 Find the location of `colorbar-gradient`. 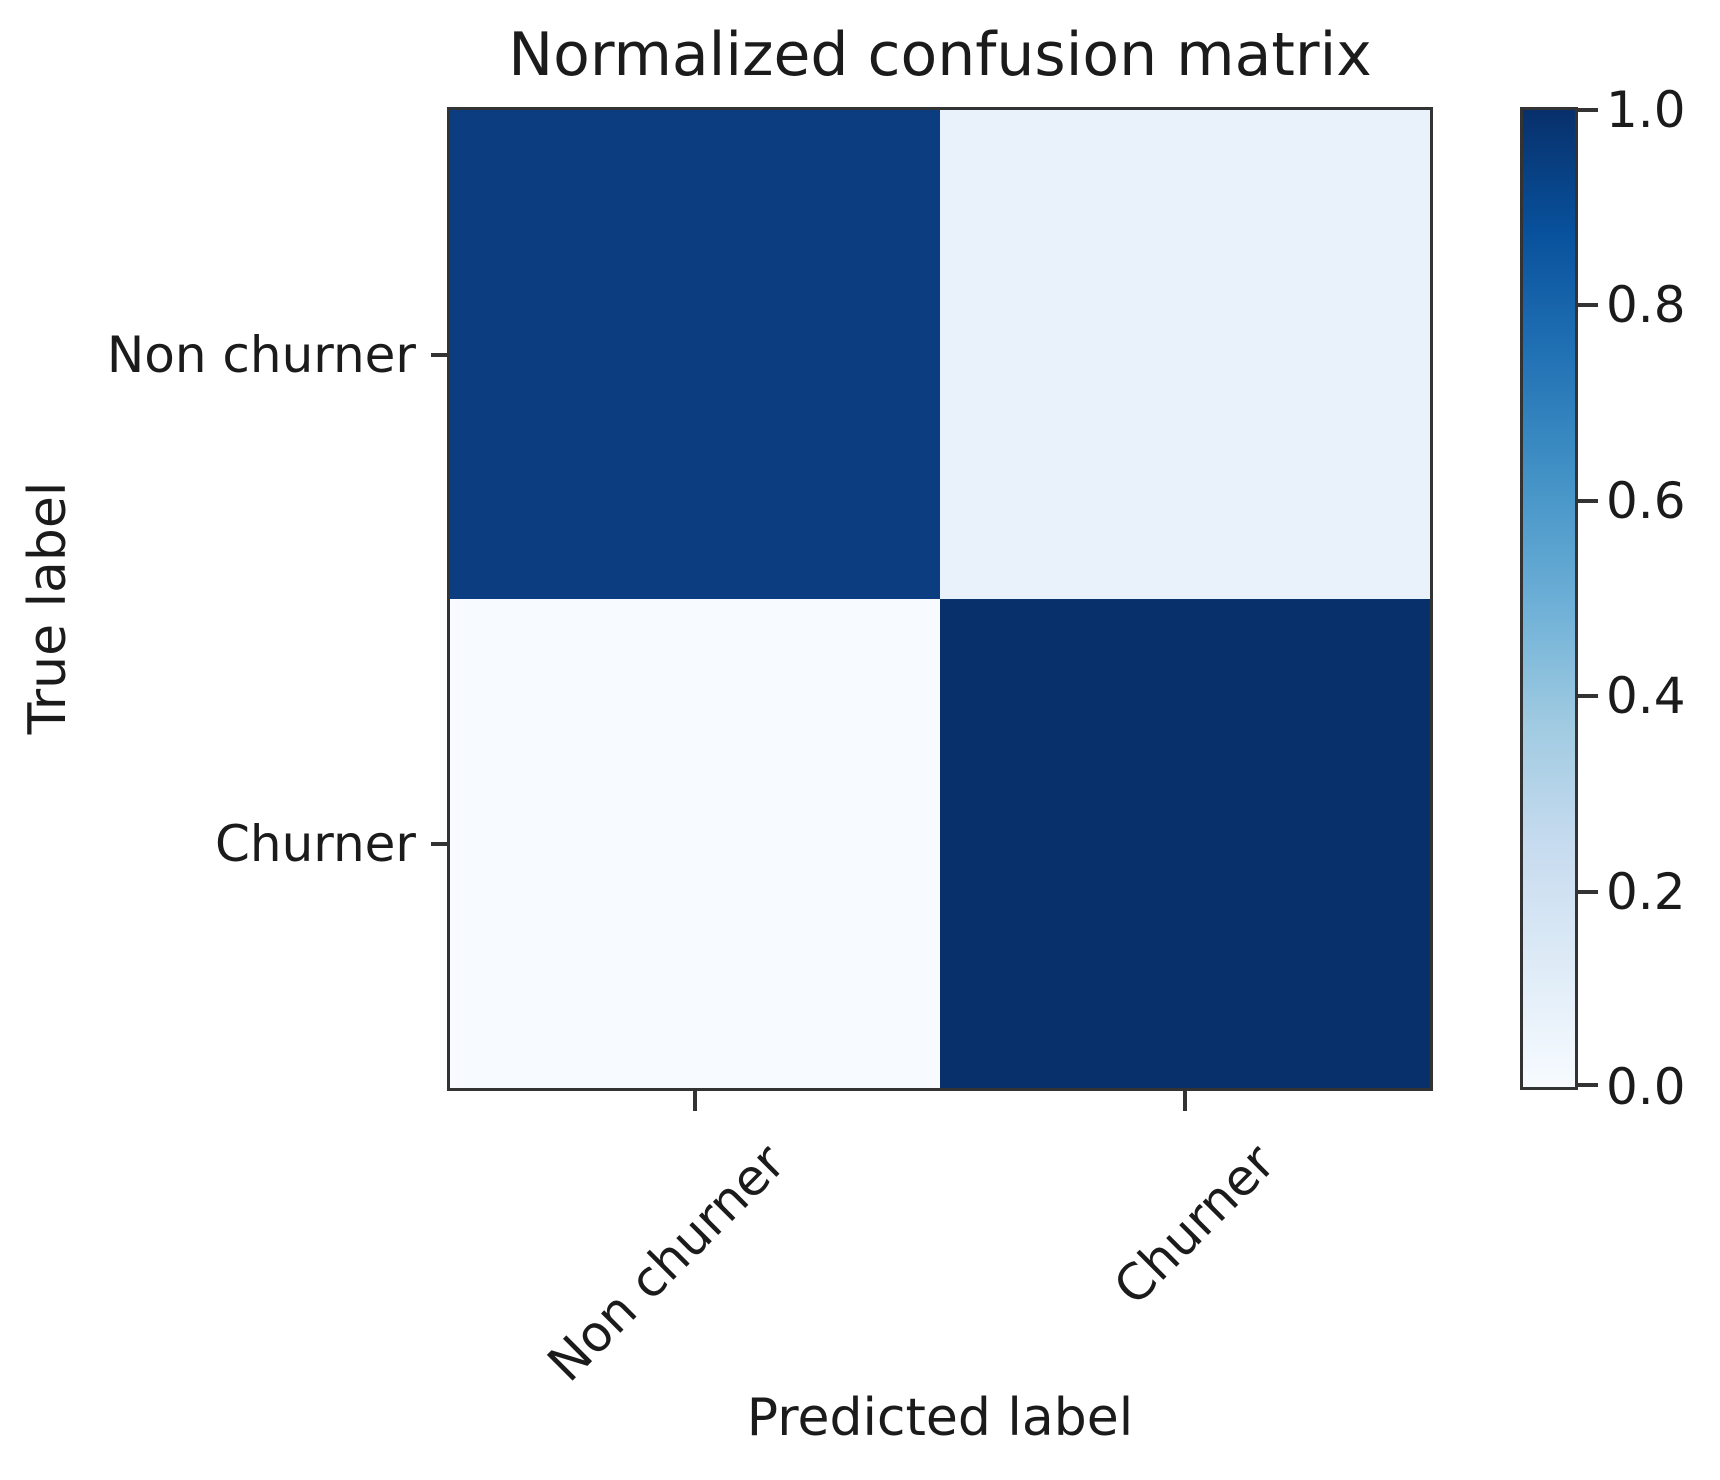

colorbar-gradient is located at coordinates (1549, 598).